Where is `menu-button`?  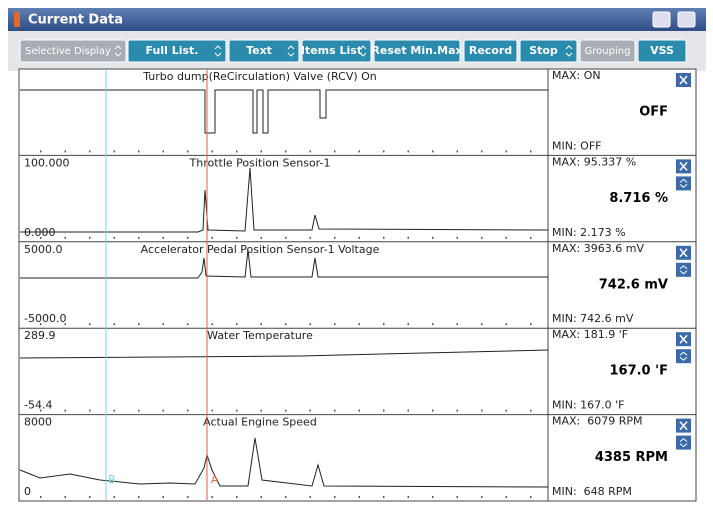
menu-button is located at coordinates (686, 19).